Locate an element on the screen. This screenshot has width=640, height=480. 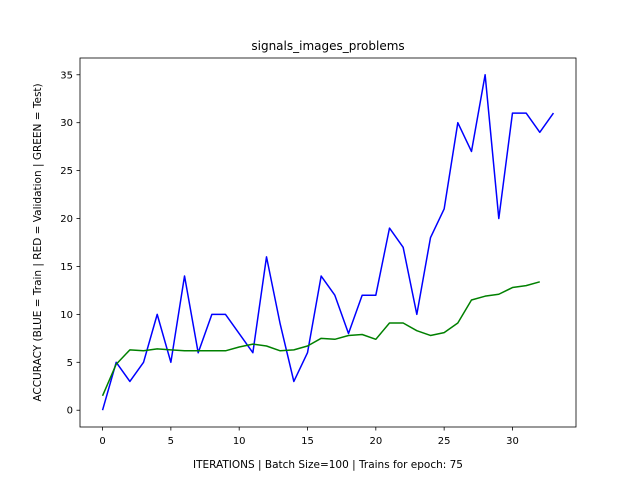
x-tick-label: 10 is located at coordinates (239, 441).